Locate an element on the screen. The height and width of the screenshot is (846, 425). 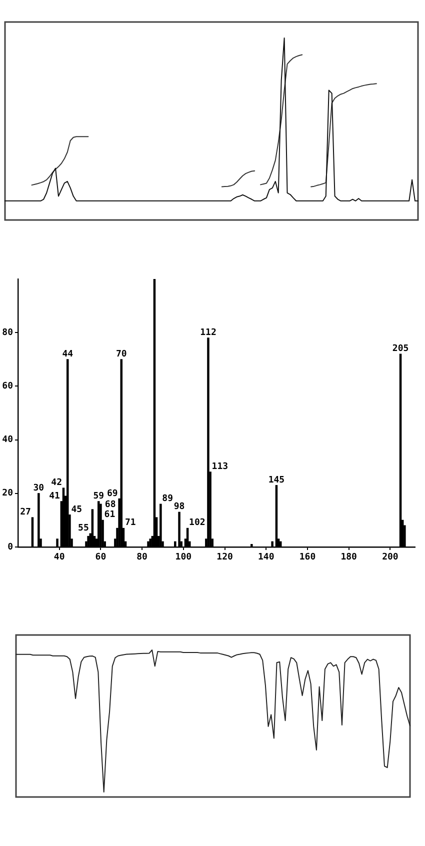
annotation: 102 is located at coordinates (197, 523).